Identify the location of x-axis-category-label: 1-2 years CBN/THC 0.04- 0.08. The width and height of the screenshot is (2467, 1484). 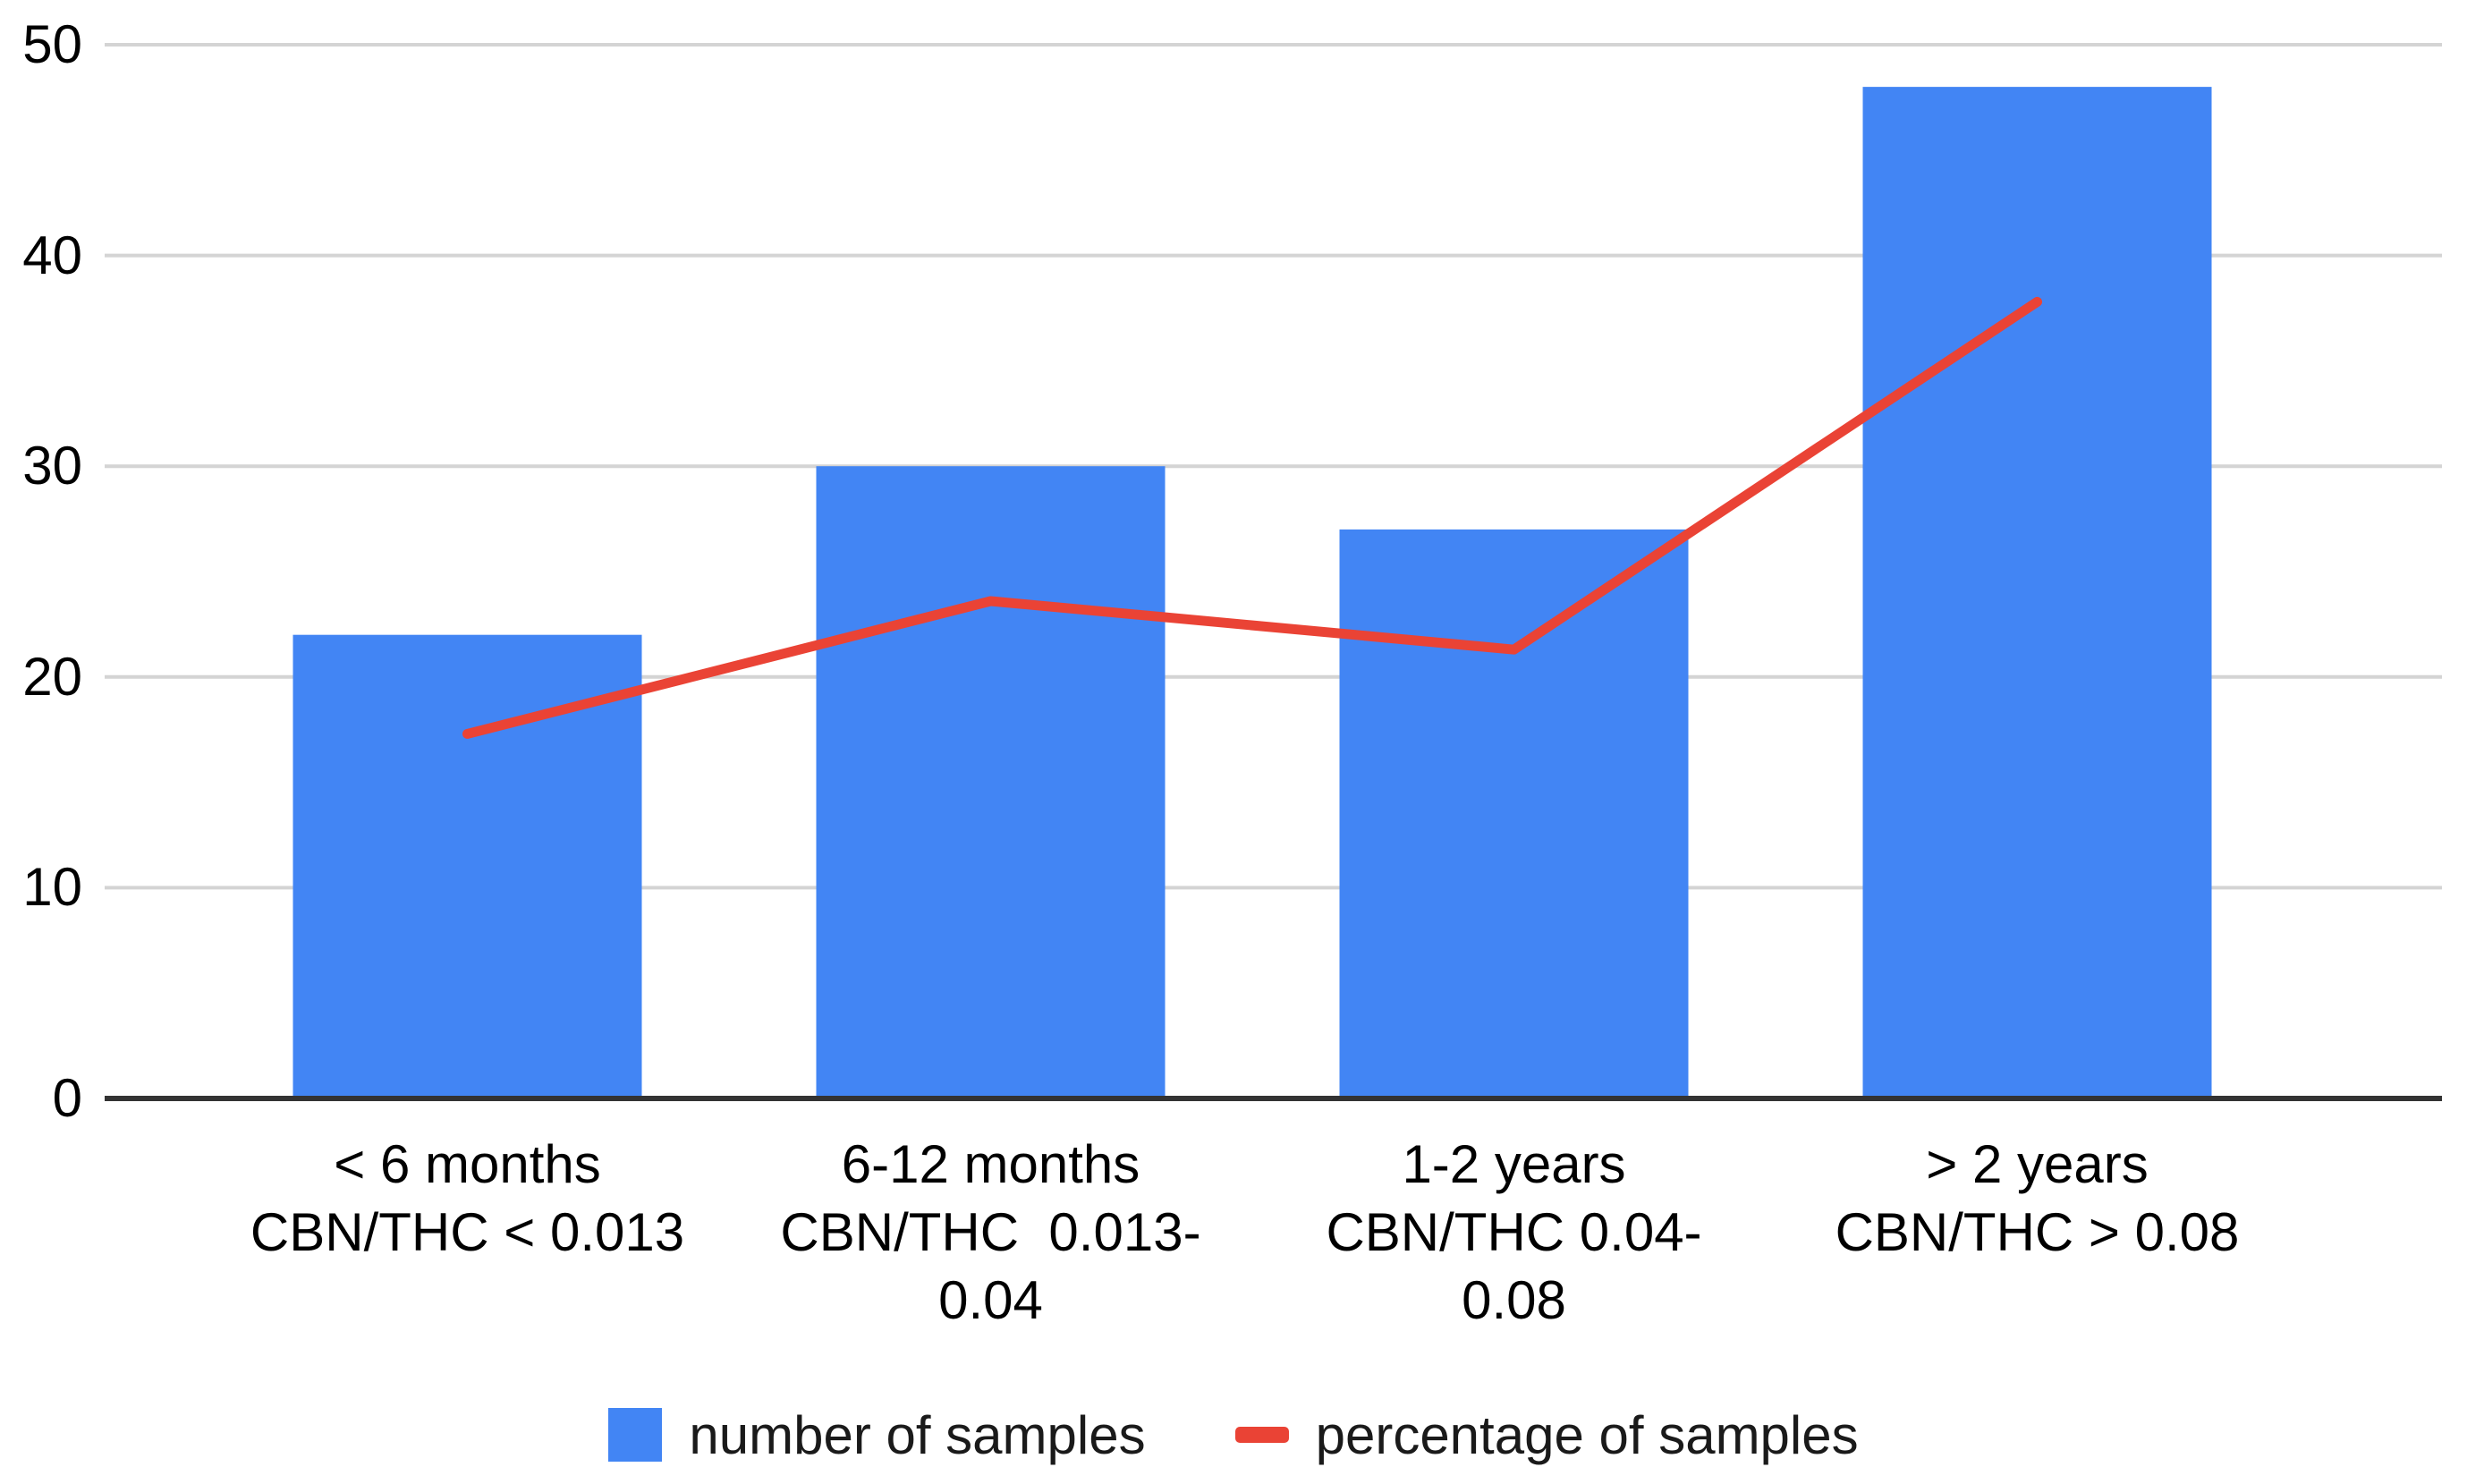
(1514, 1232).